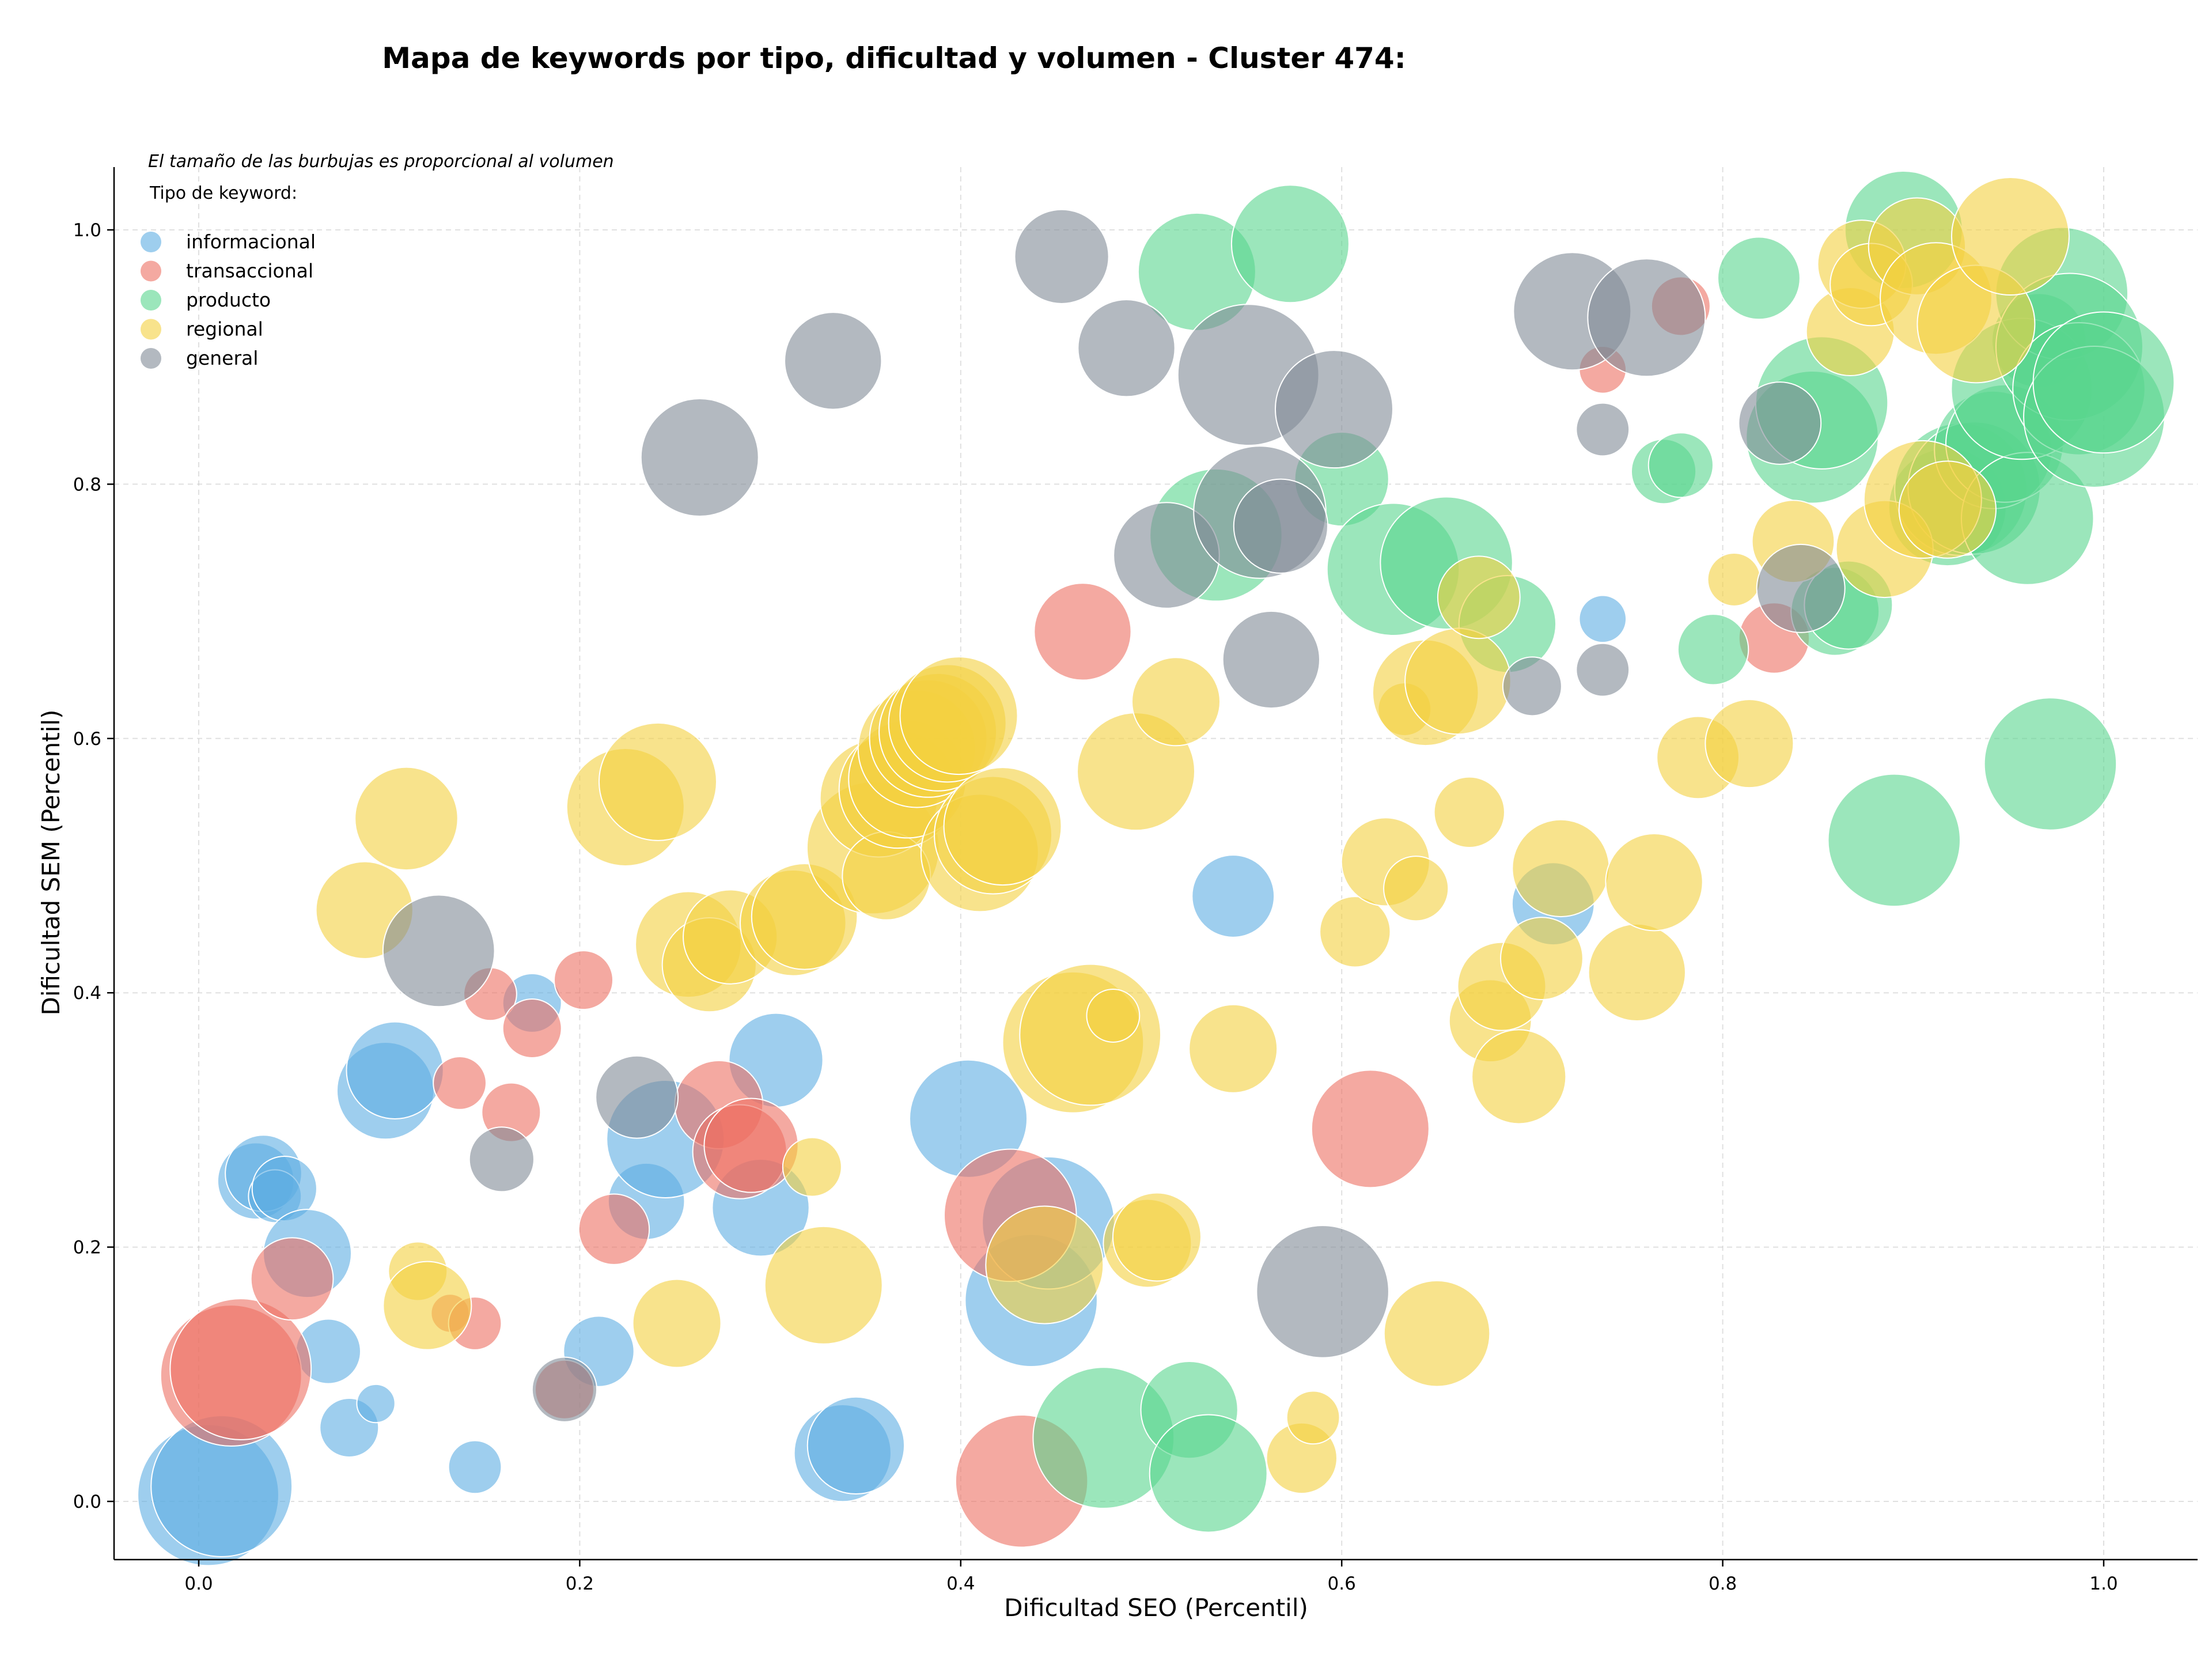 This screenshot has width=2212, height=1661. Describe the element at coordinates (223, 193) in the screenshot. I see `legend-title: Tipo de keyword:` at that location.